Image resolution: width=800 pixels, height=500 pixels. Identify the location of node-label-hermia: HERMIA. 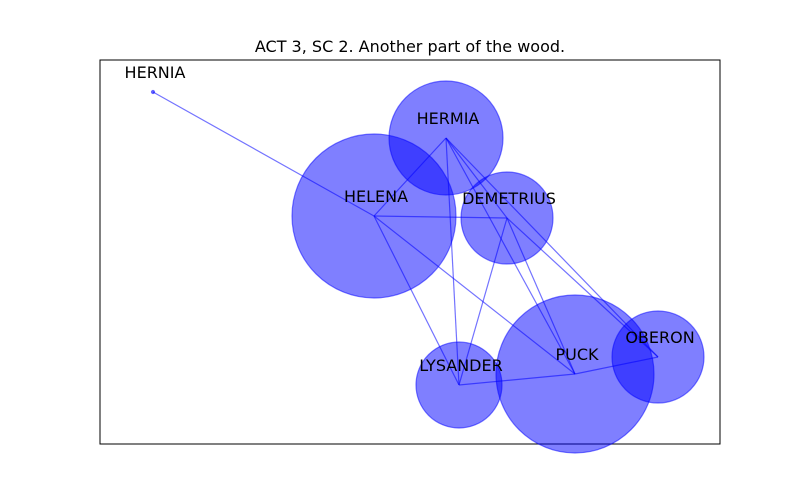
(448, 118).